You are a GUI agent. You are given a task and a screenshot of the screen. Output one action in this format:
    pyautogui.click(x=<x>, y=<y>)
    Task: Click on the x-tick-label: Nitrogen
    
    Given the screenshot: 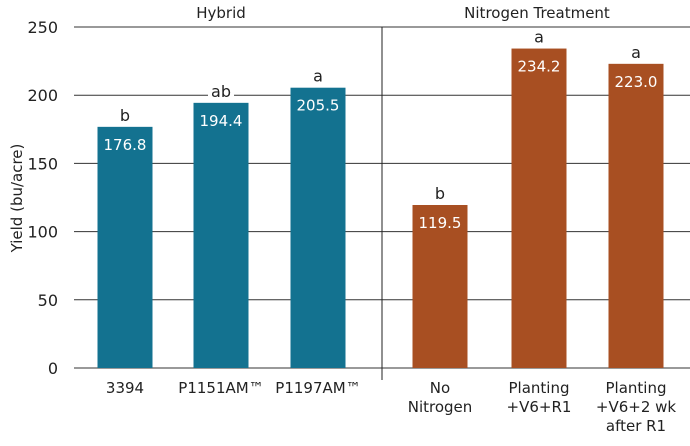 What is the action you would take?
    pyautogui.click(x=440, y=407)
    